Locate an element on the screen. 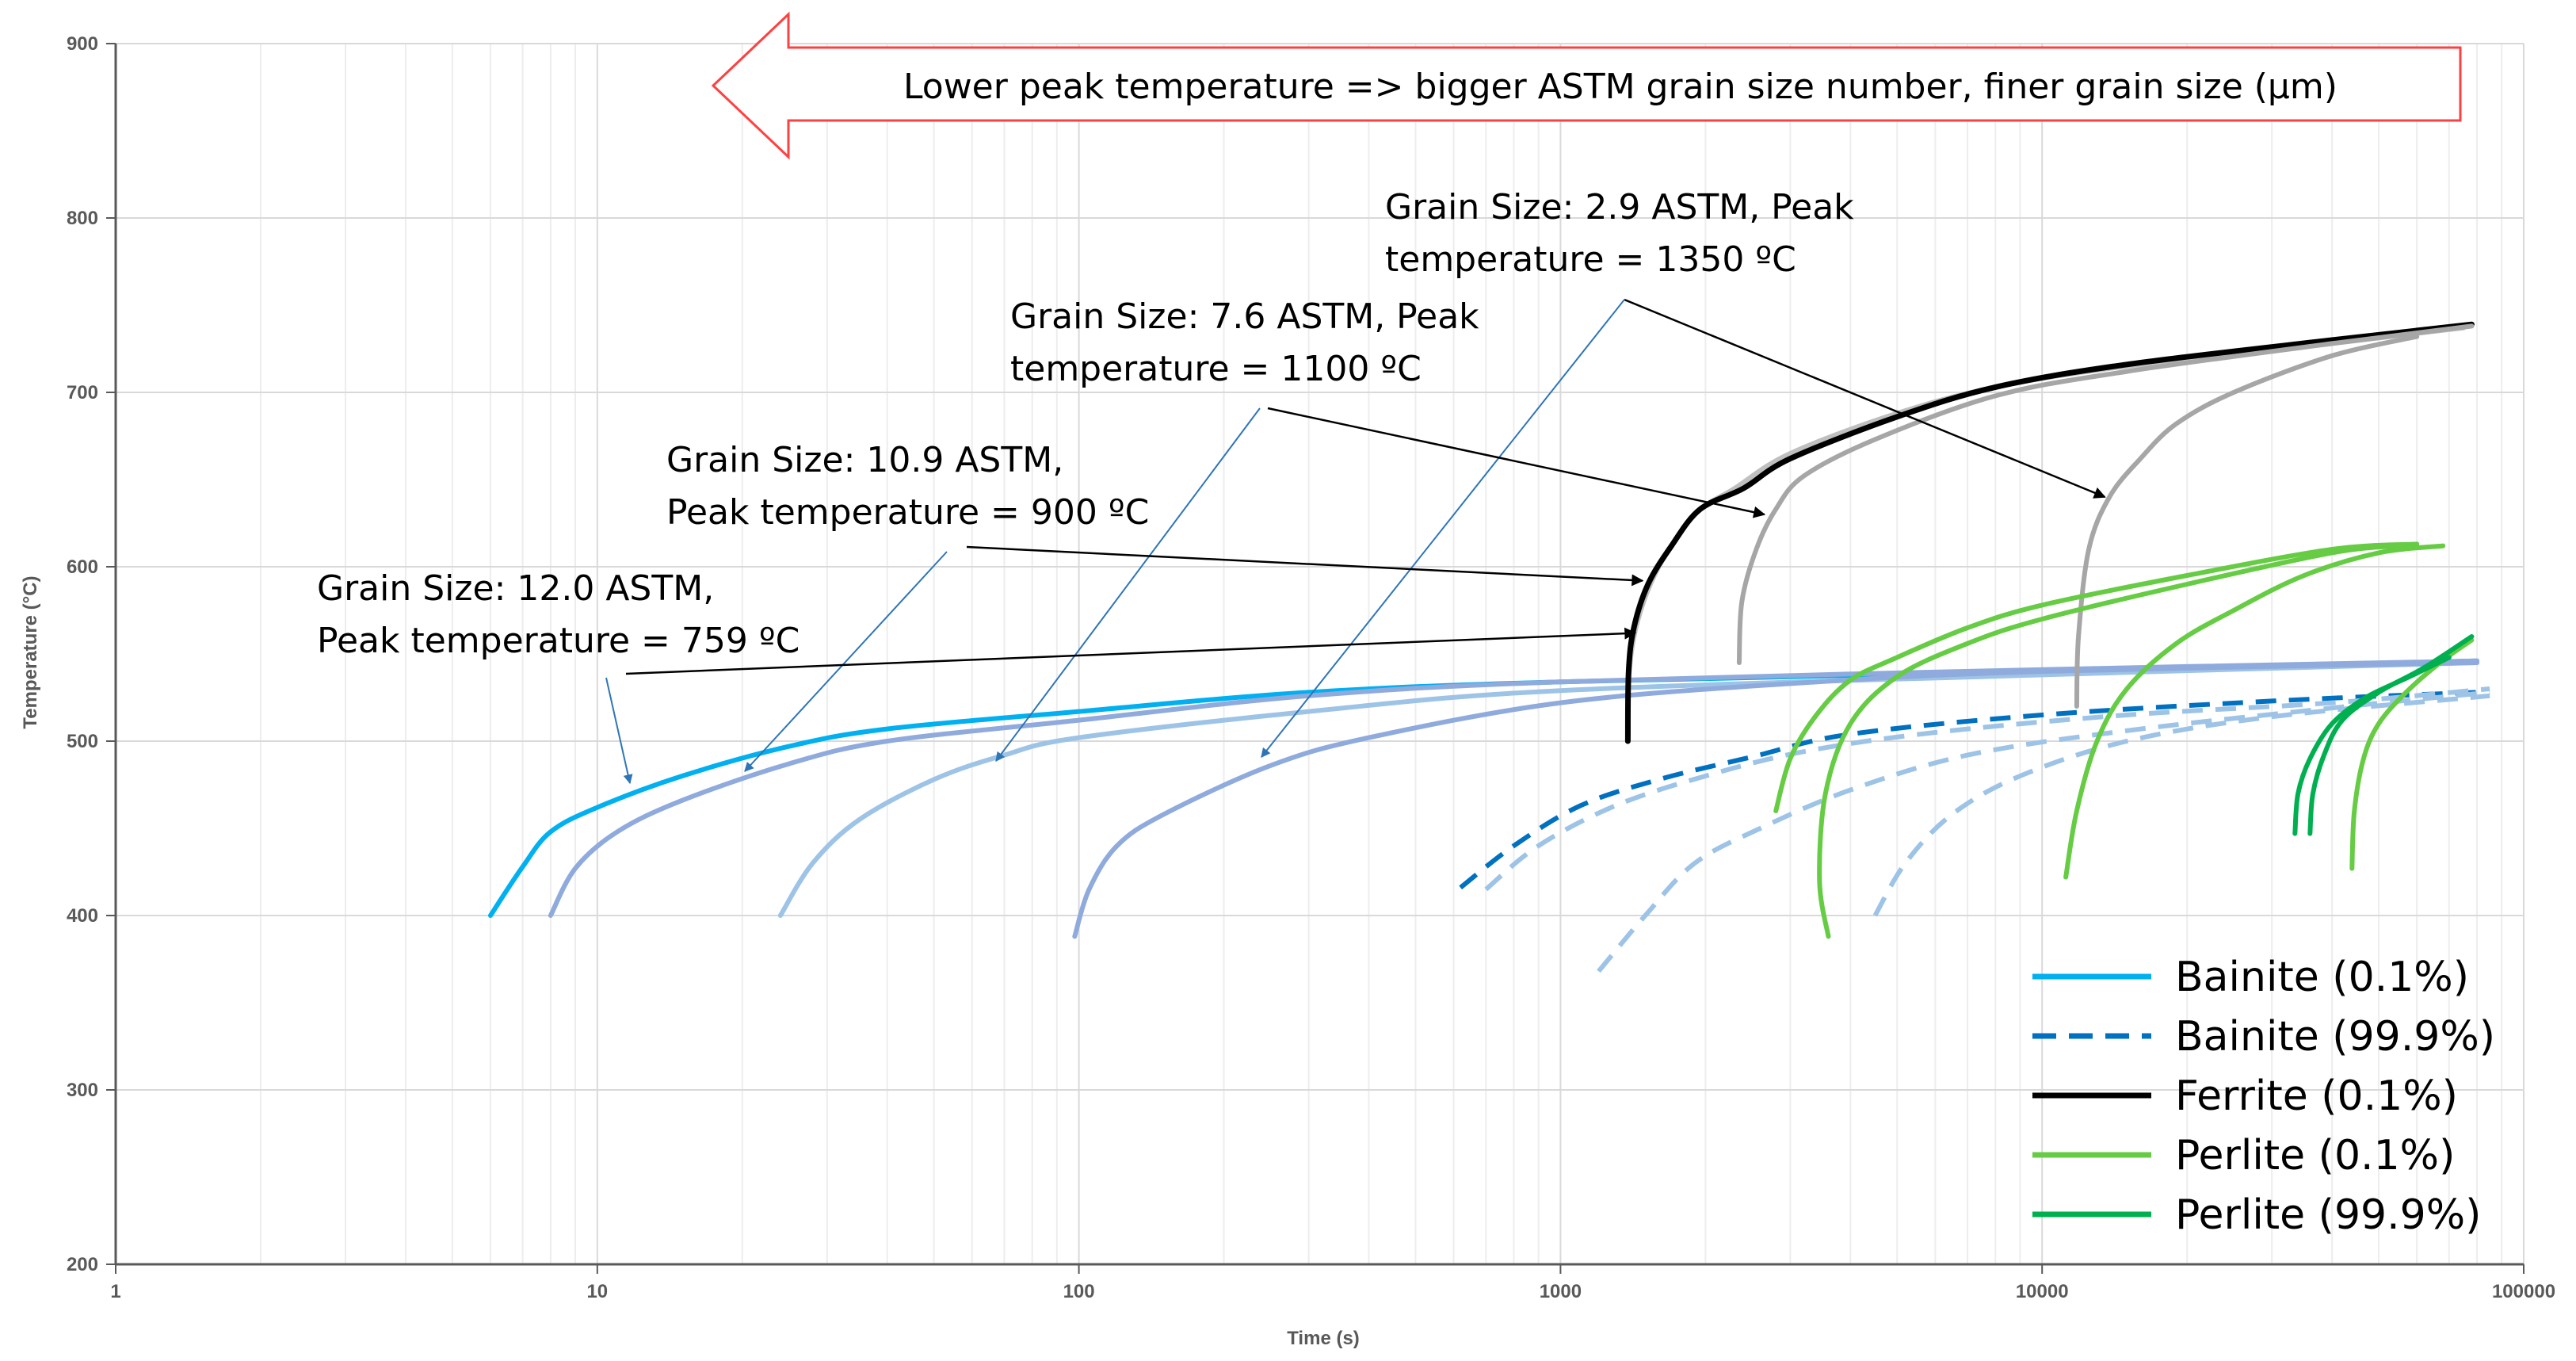  x-axis-title: Time (s) is located at coordinates (1323, 1338).